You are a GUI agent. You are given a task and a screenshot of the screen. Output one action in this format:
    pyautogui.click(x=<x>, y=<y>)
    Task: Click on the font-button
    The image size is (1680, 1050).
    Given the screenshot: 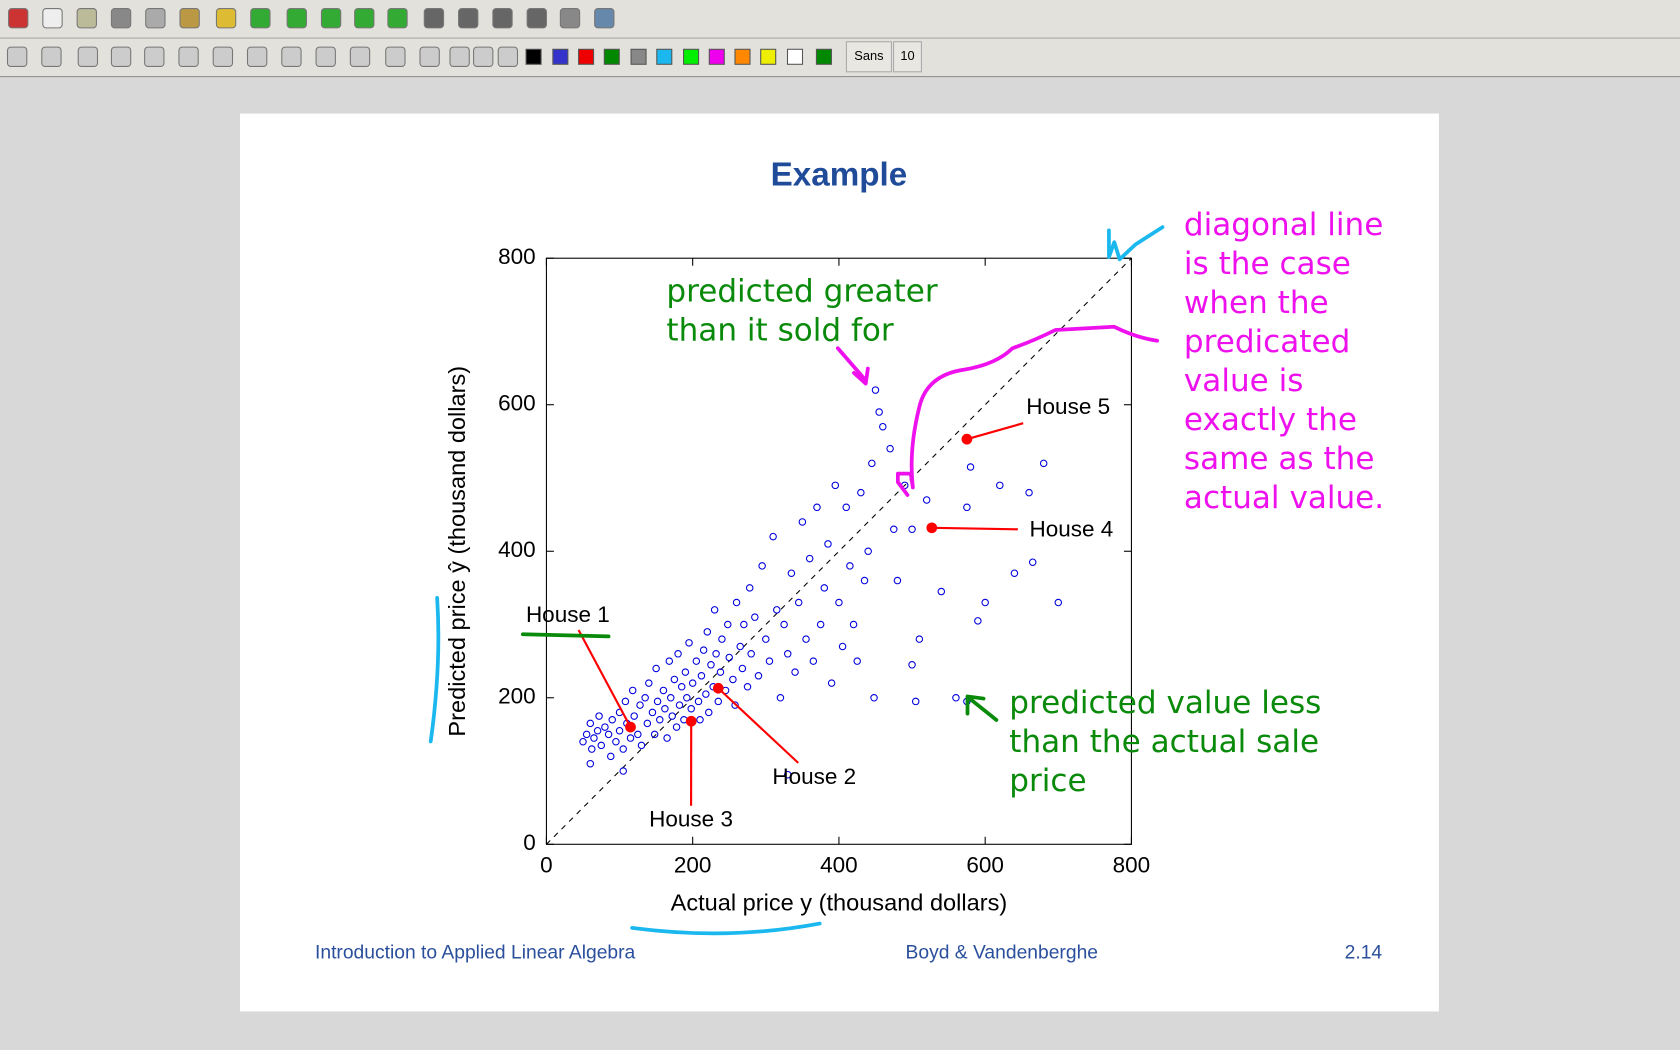 What is the action you would take?
    pyautogui.click(x=868, y=57)
    